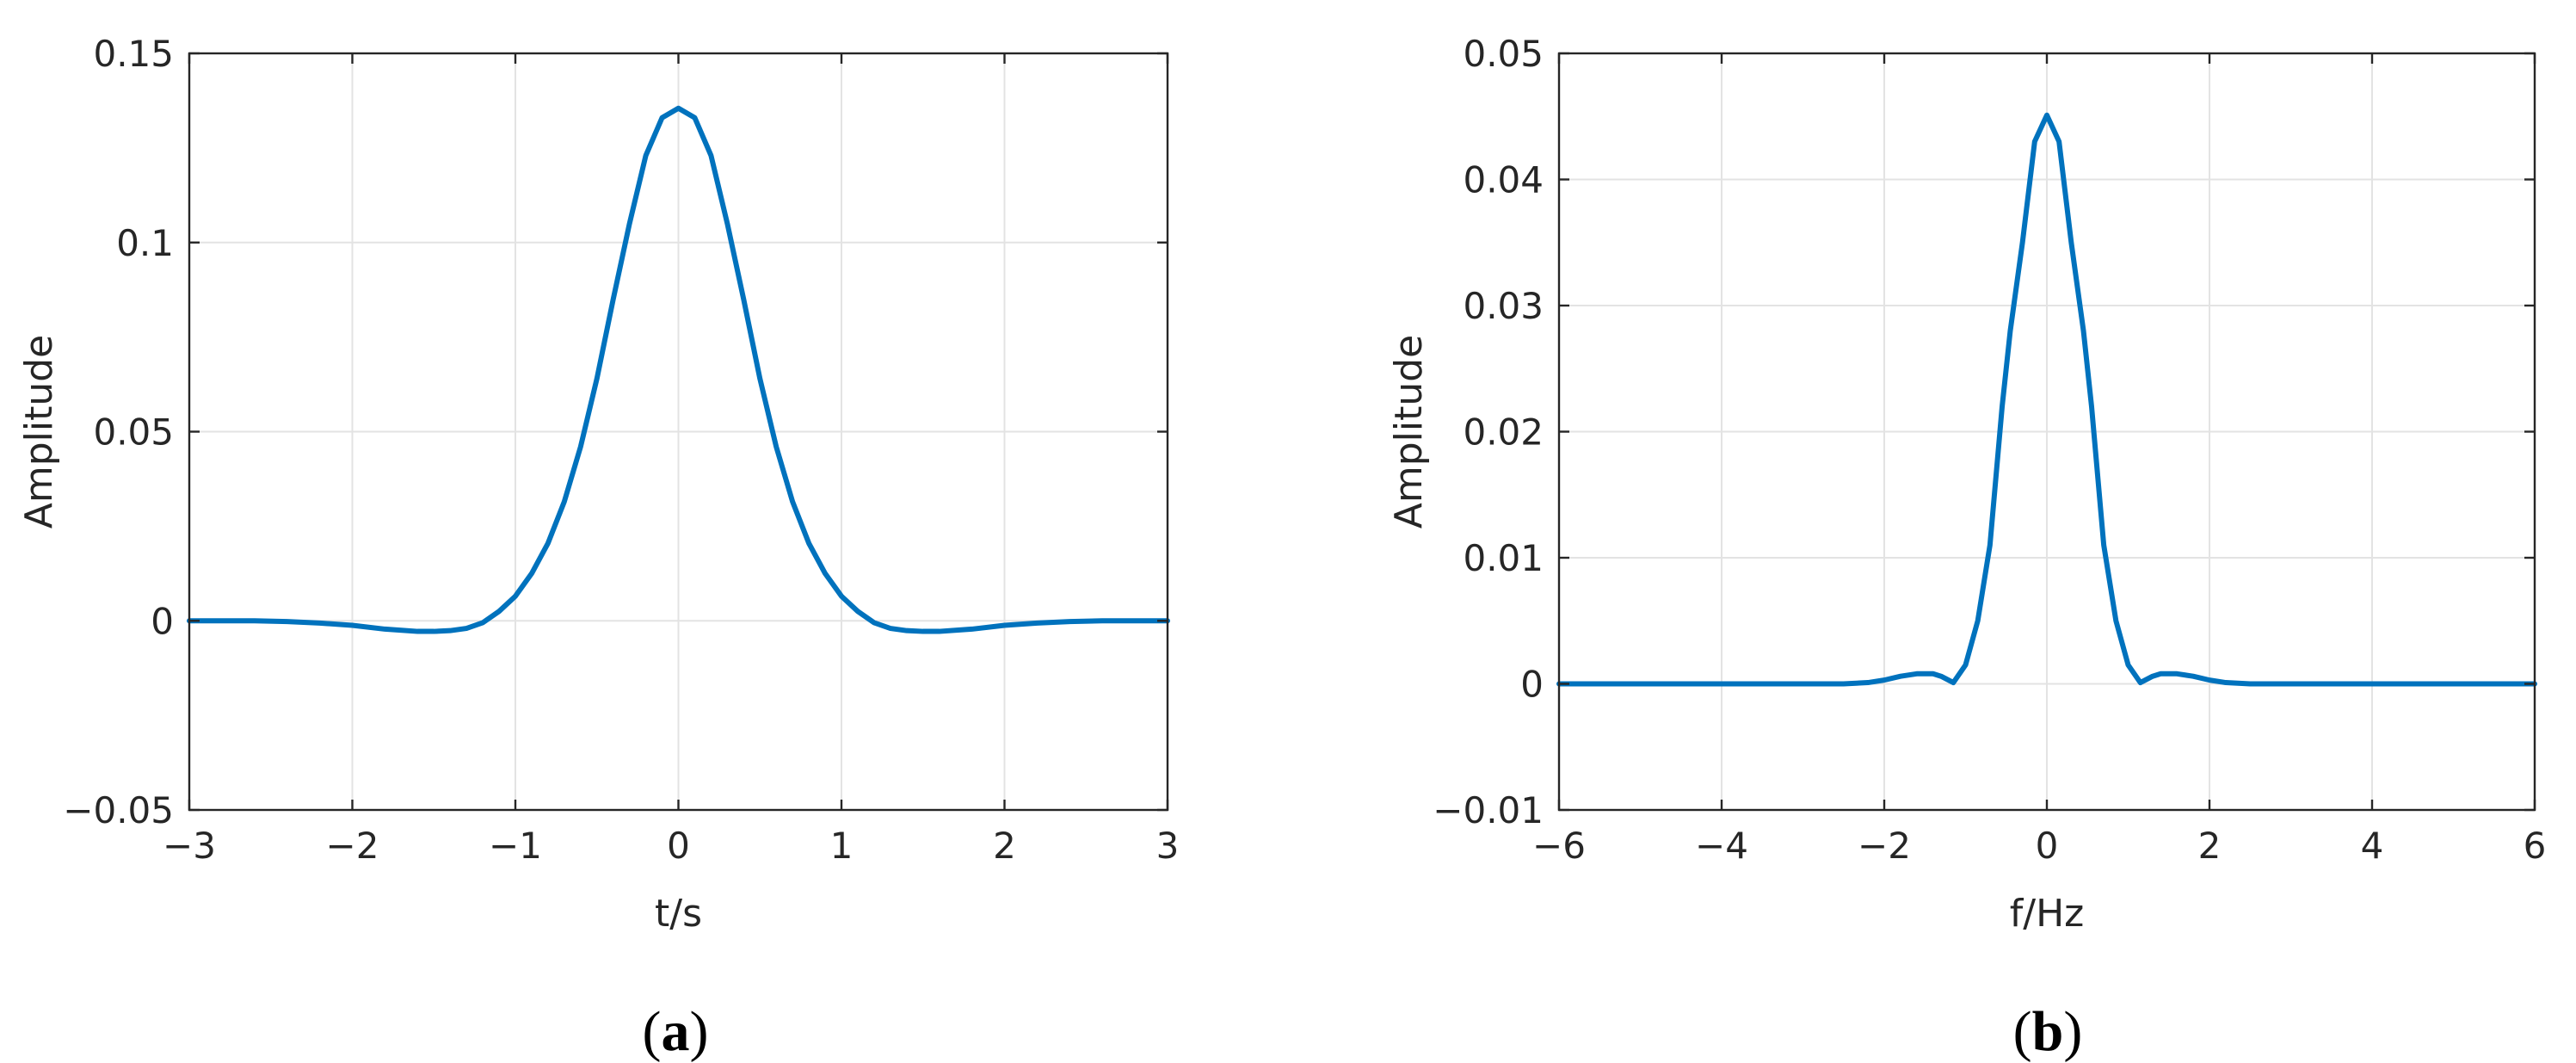 This screenshot has width=2576, height=1063. Describe the element at coordinates (134, 54) in the screenshot. I see `y-tick-label: 0.15` at that location.